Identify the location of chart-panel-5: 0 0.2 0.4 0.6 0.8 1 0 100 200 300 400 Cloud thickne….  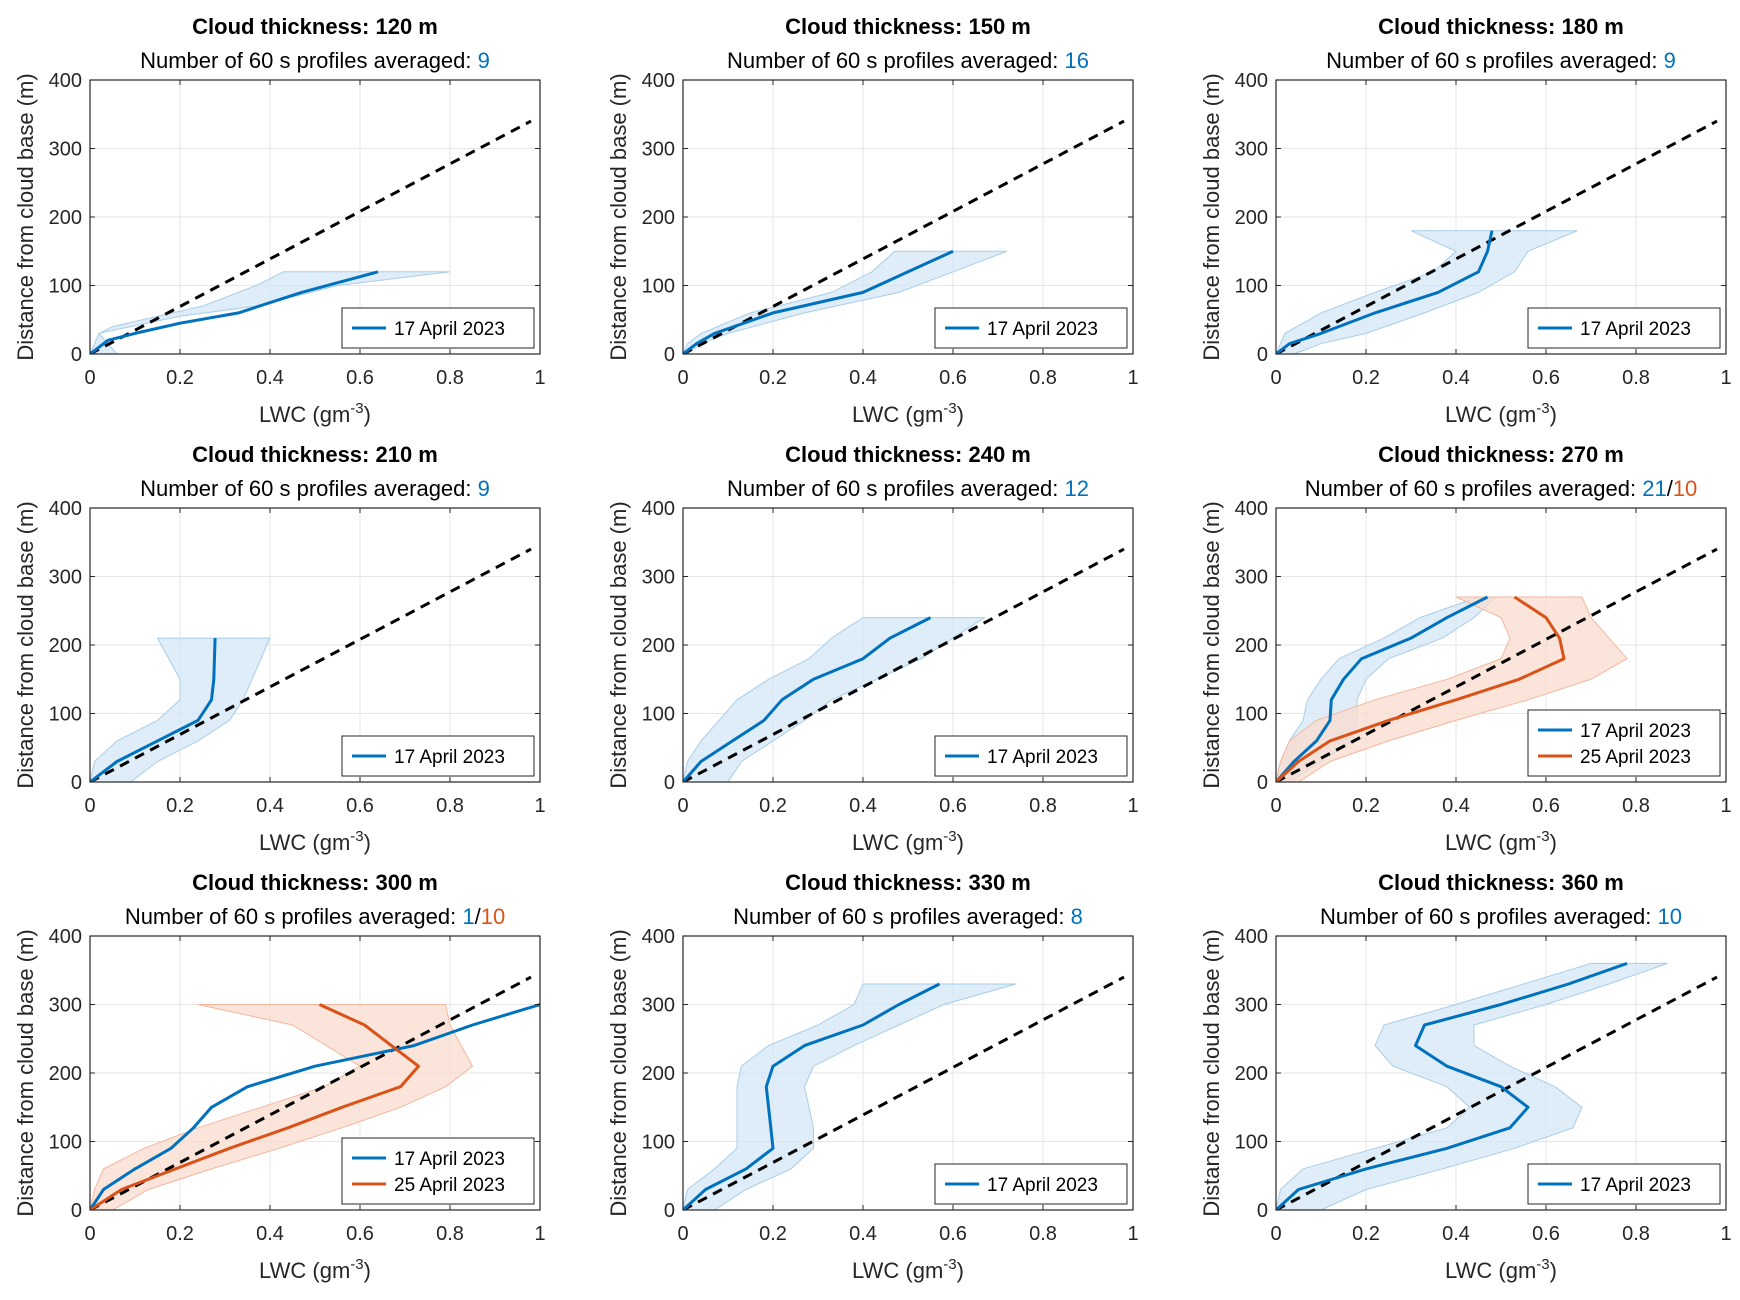
(872, 648).